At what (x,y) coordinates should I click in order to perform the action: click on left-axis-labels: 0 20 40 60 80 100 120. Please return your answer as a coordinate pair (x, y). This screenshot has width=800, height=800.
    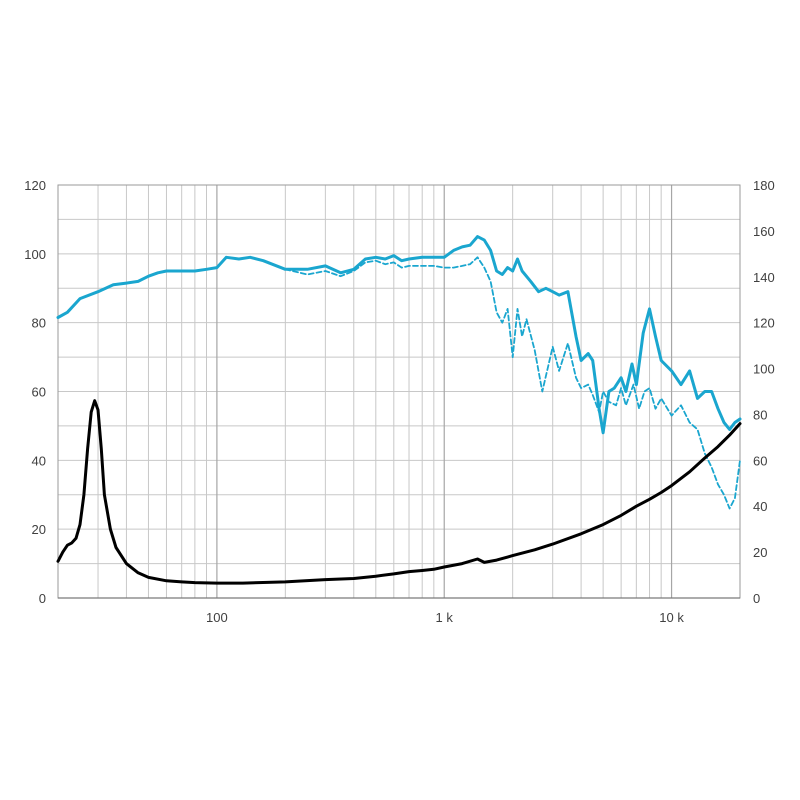
    Looking at the image, I should click on (35, 392).